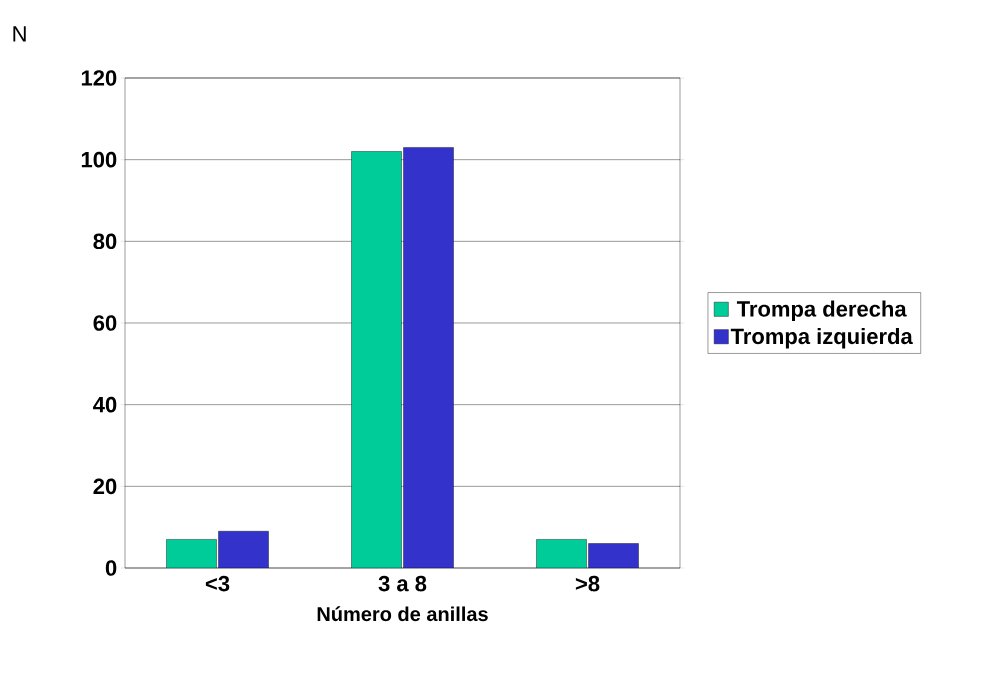  What do you see at coordinates (105, 323) in the screenshot?
I see `y-tick-label: 60` at bounding box center [105, 323].